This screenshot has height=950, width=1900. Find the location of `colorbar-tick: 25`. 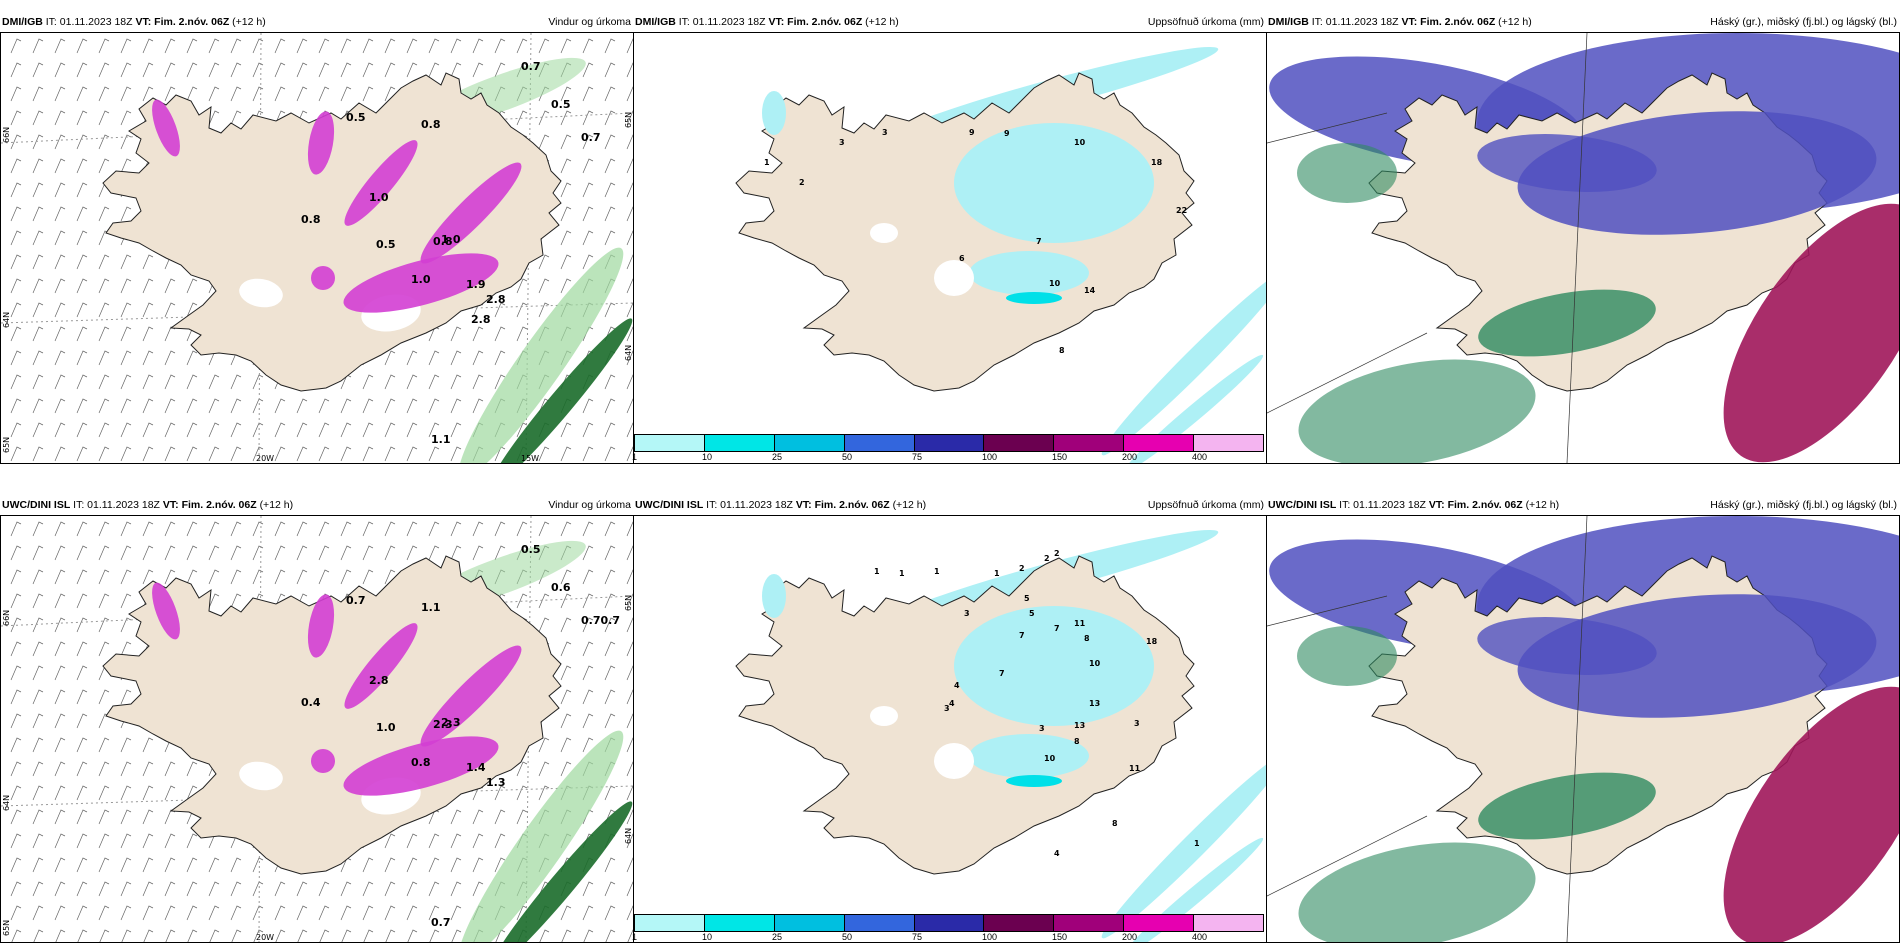

colorbar-tick: 25 is located at coordinates (776, 937).